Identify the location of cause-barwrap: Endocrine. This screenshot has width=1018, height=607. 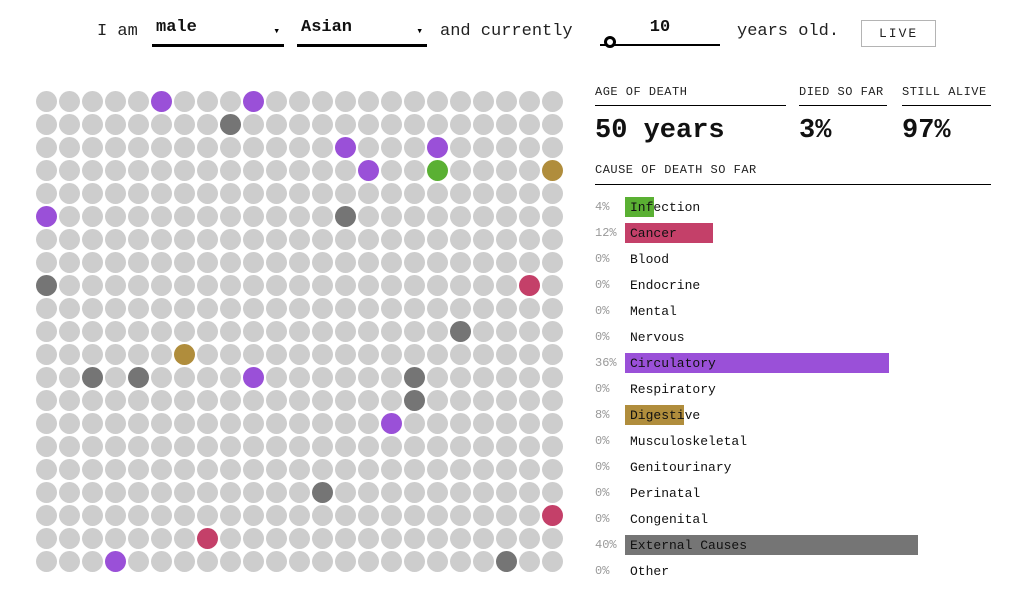
(808, 285).